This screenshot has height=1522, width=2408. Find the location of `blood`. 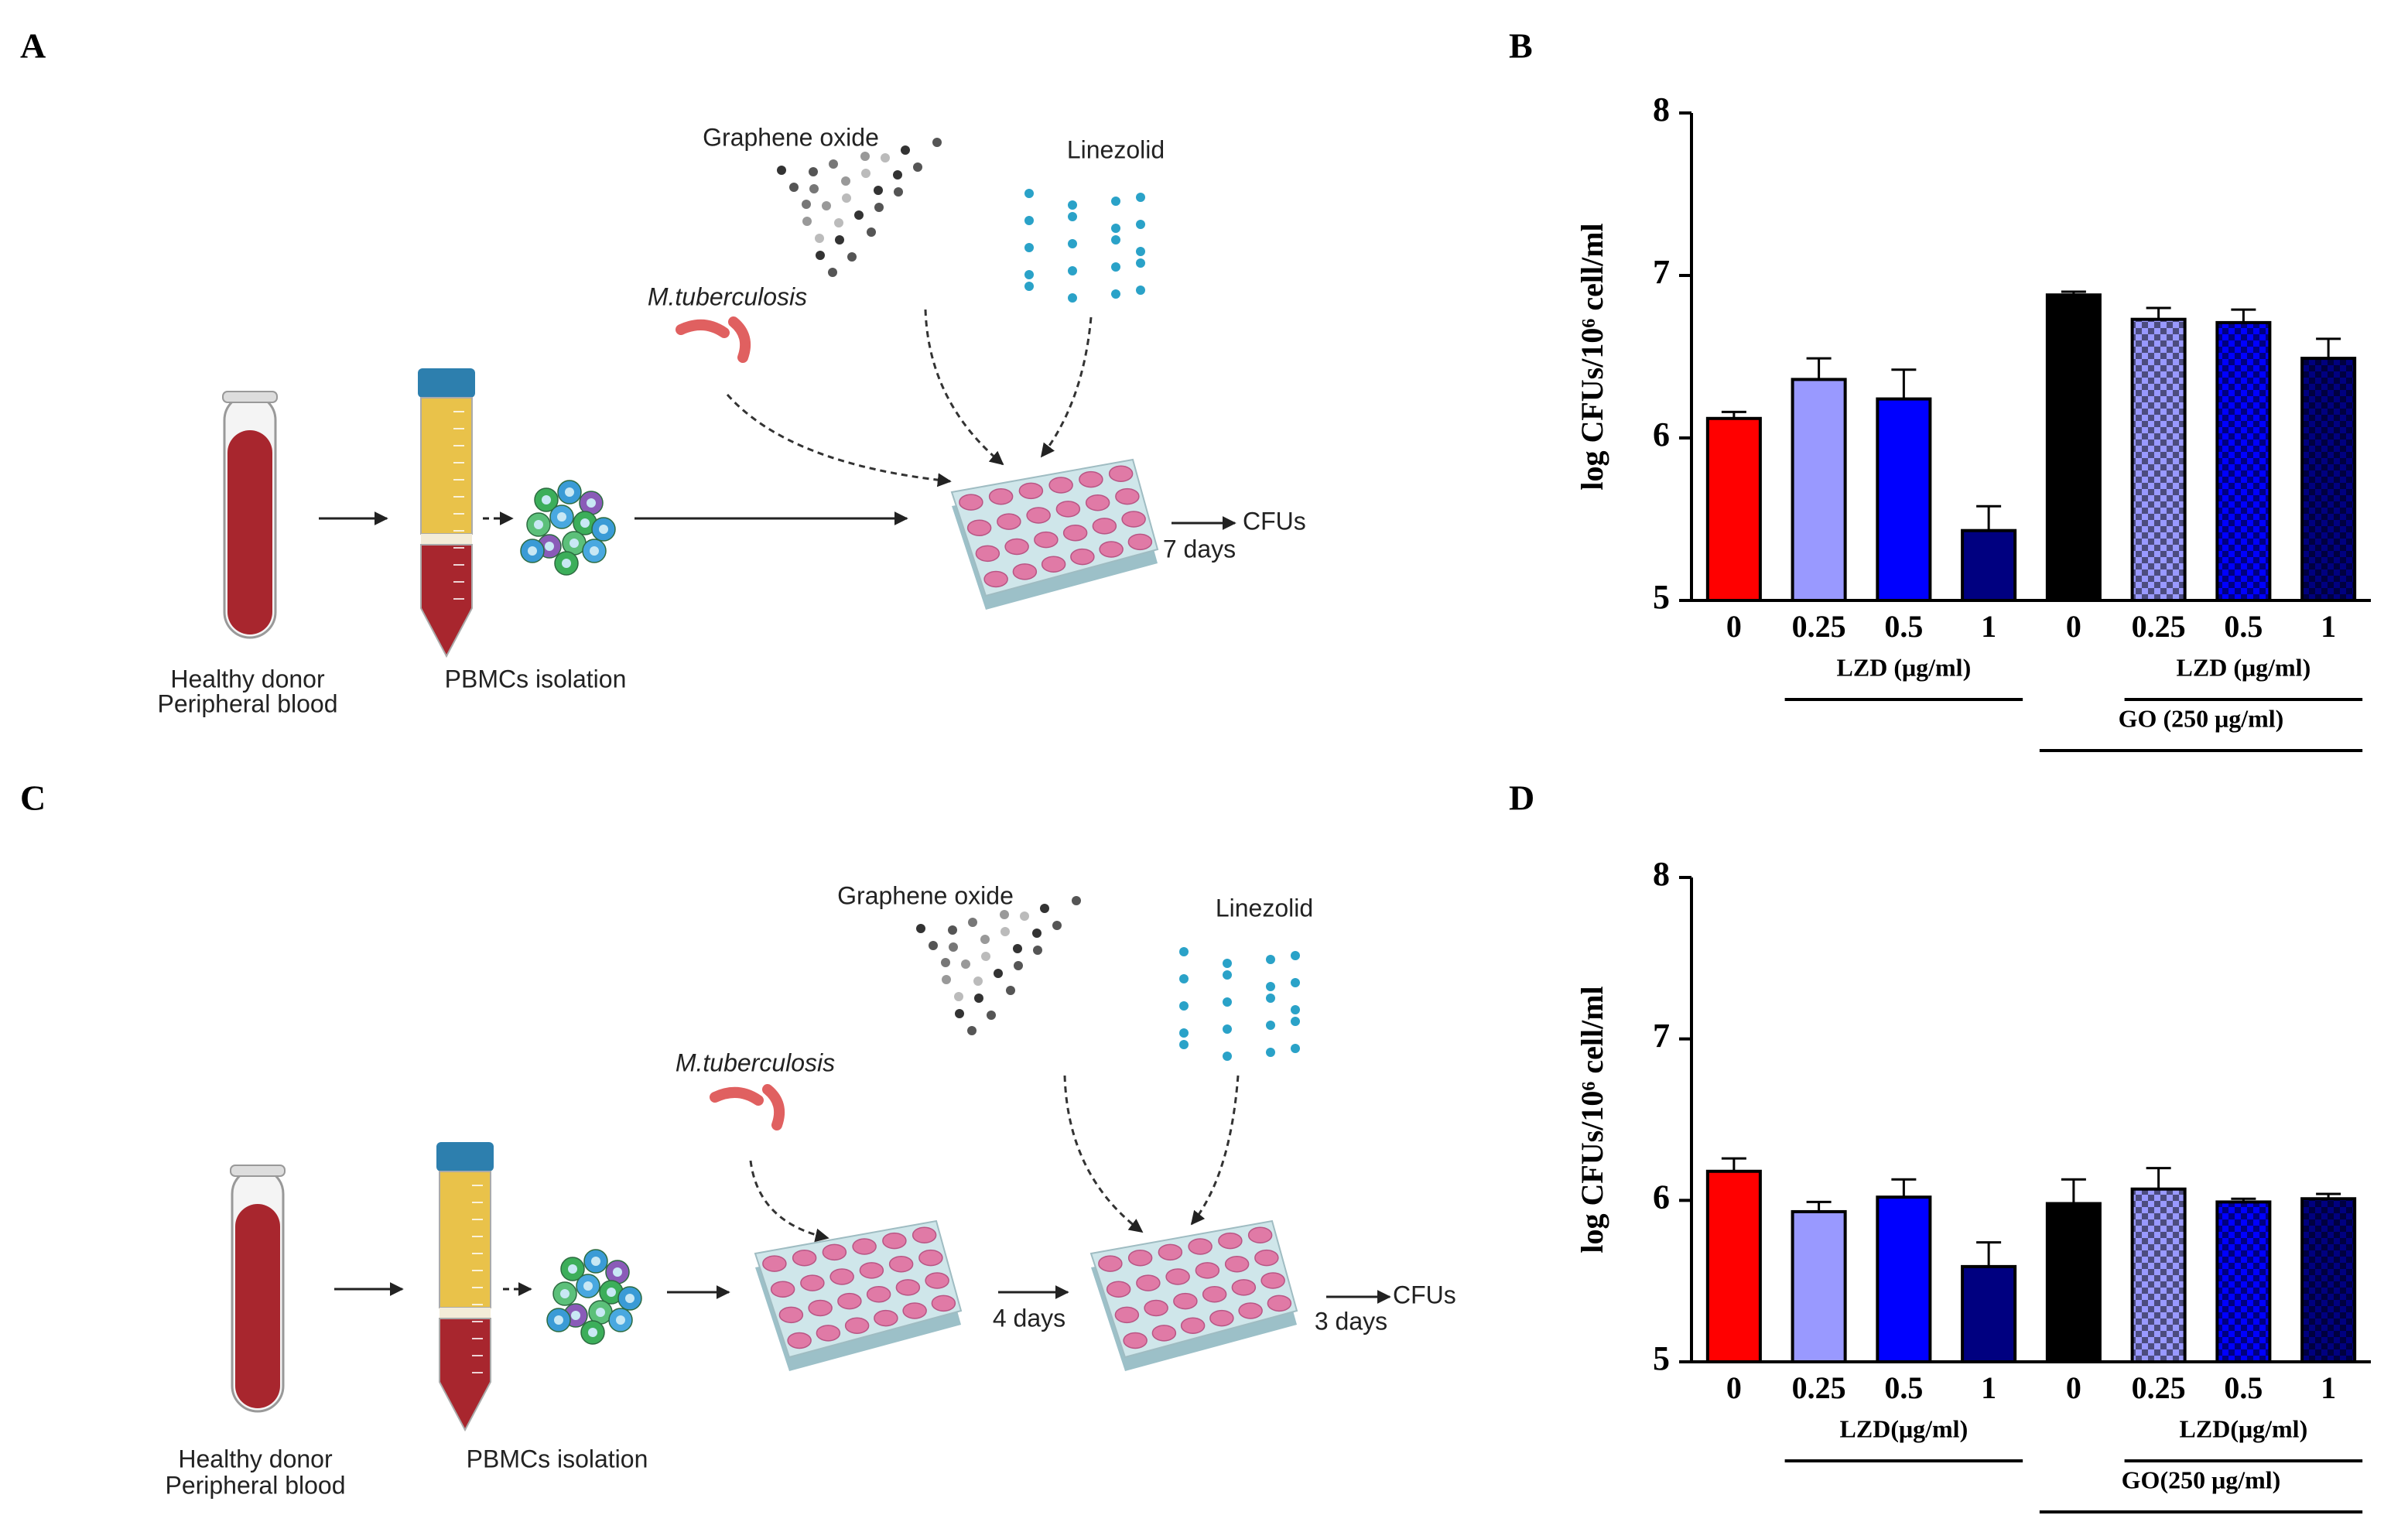

blood is located at coordinates (257, 1306).